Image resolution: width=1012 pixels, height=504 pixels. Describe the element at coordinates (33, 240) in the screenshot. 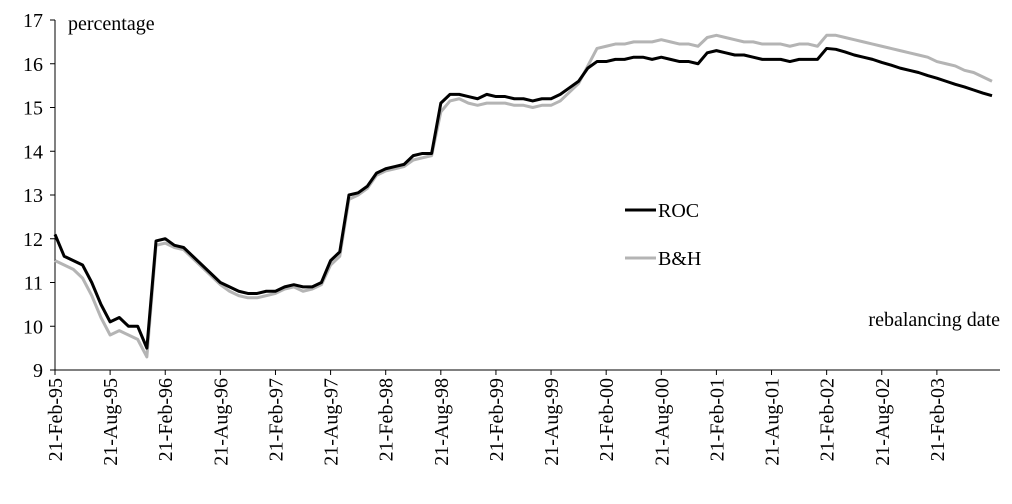

I see `y-tick-label: 12` at that location.